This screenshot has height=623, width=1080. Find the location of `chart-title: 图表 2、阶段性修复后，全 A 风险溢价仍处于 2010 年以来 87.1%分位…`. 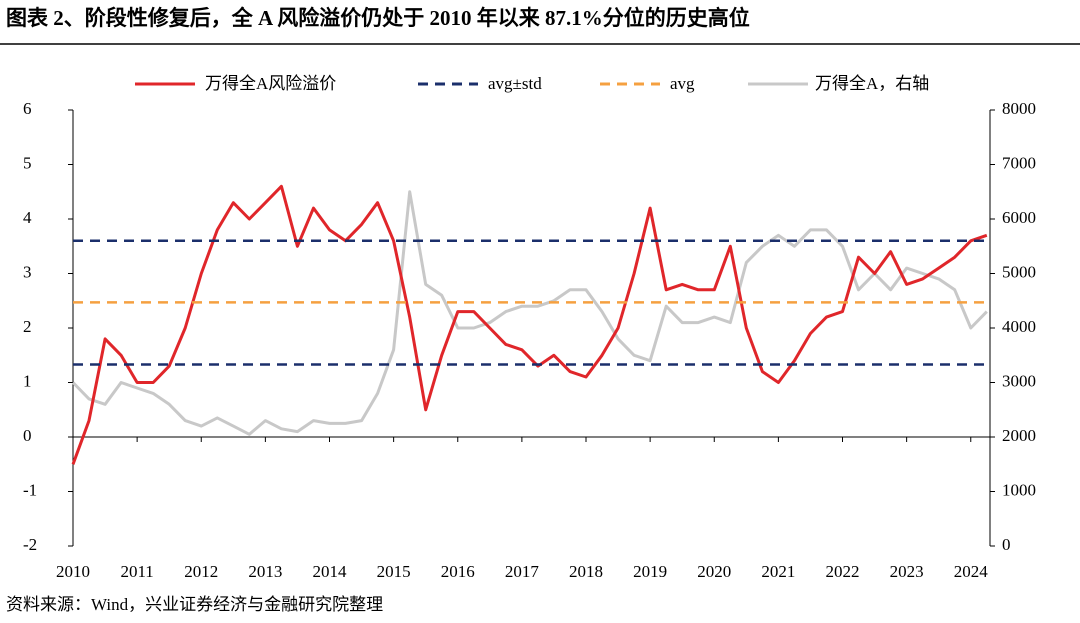

chart-title: 图表 2、阶段性修复后，全 A 风险溢价仍处于 2010 年以来 87.1%分位… is located at coordinates (378, 18).